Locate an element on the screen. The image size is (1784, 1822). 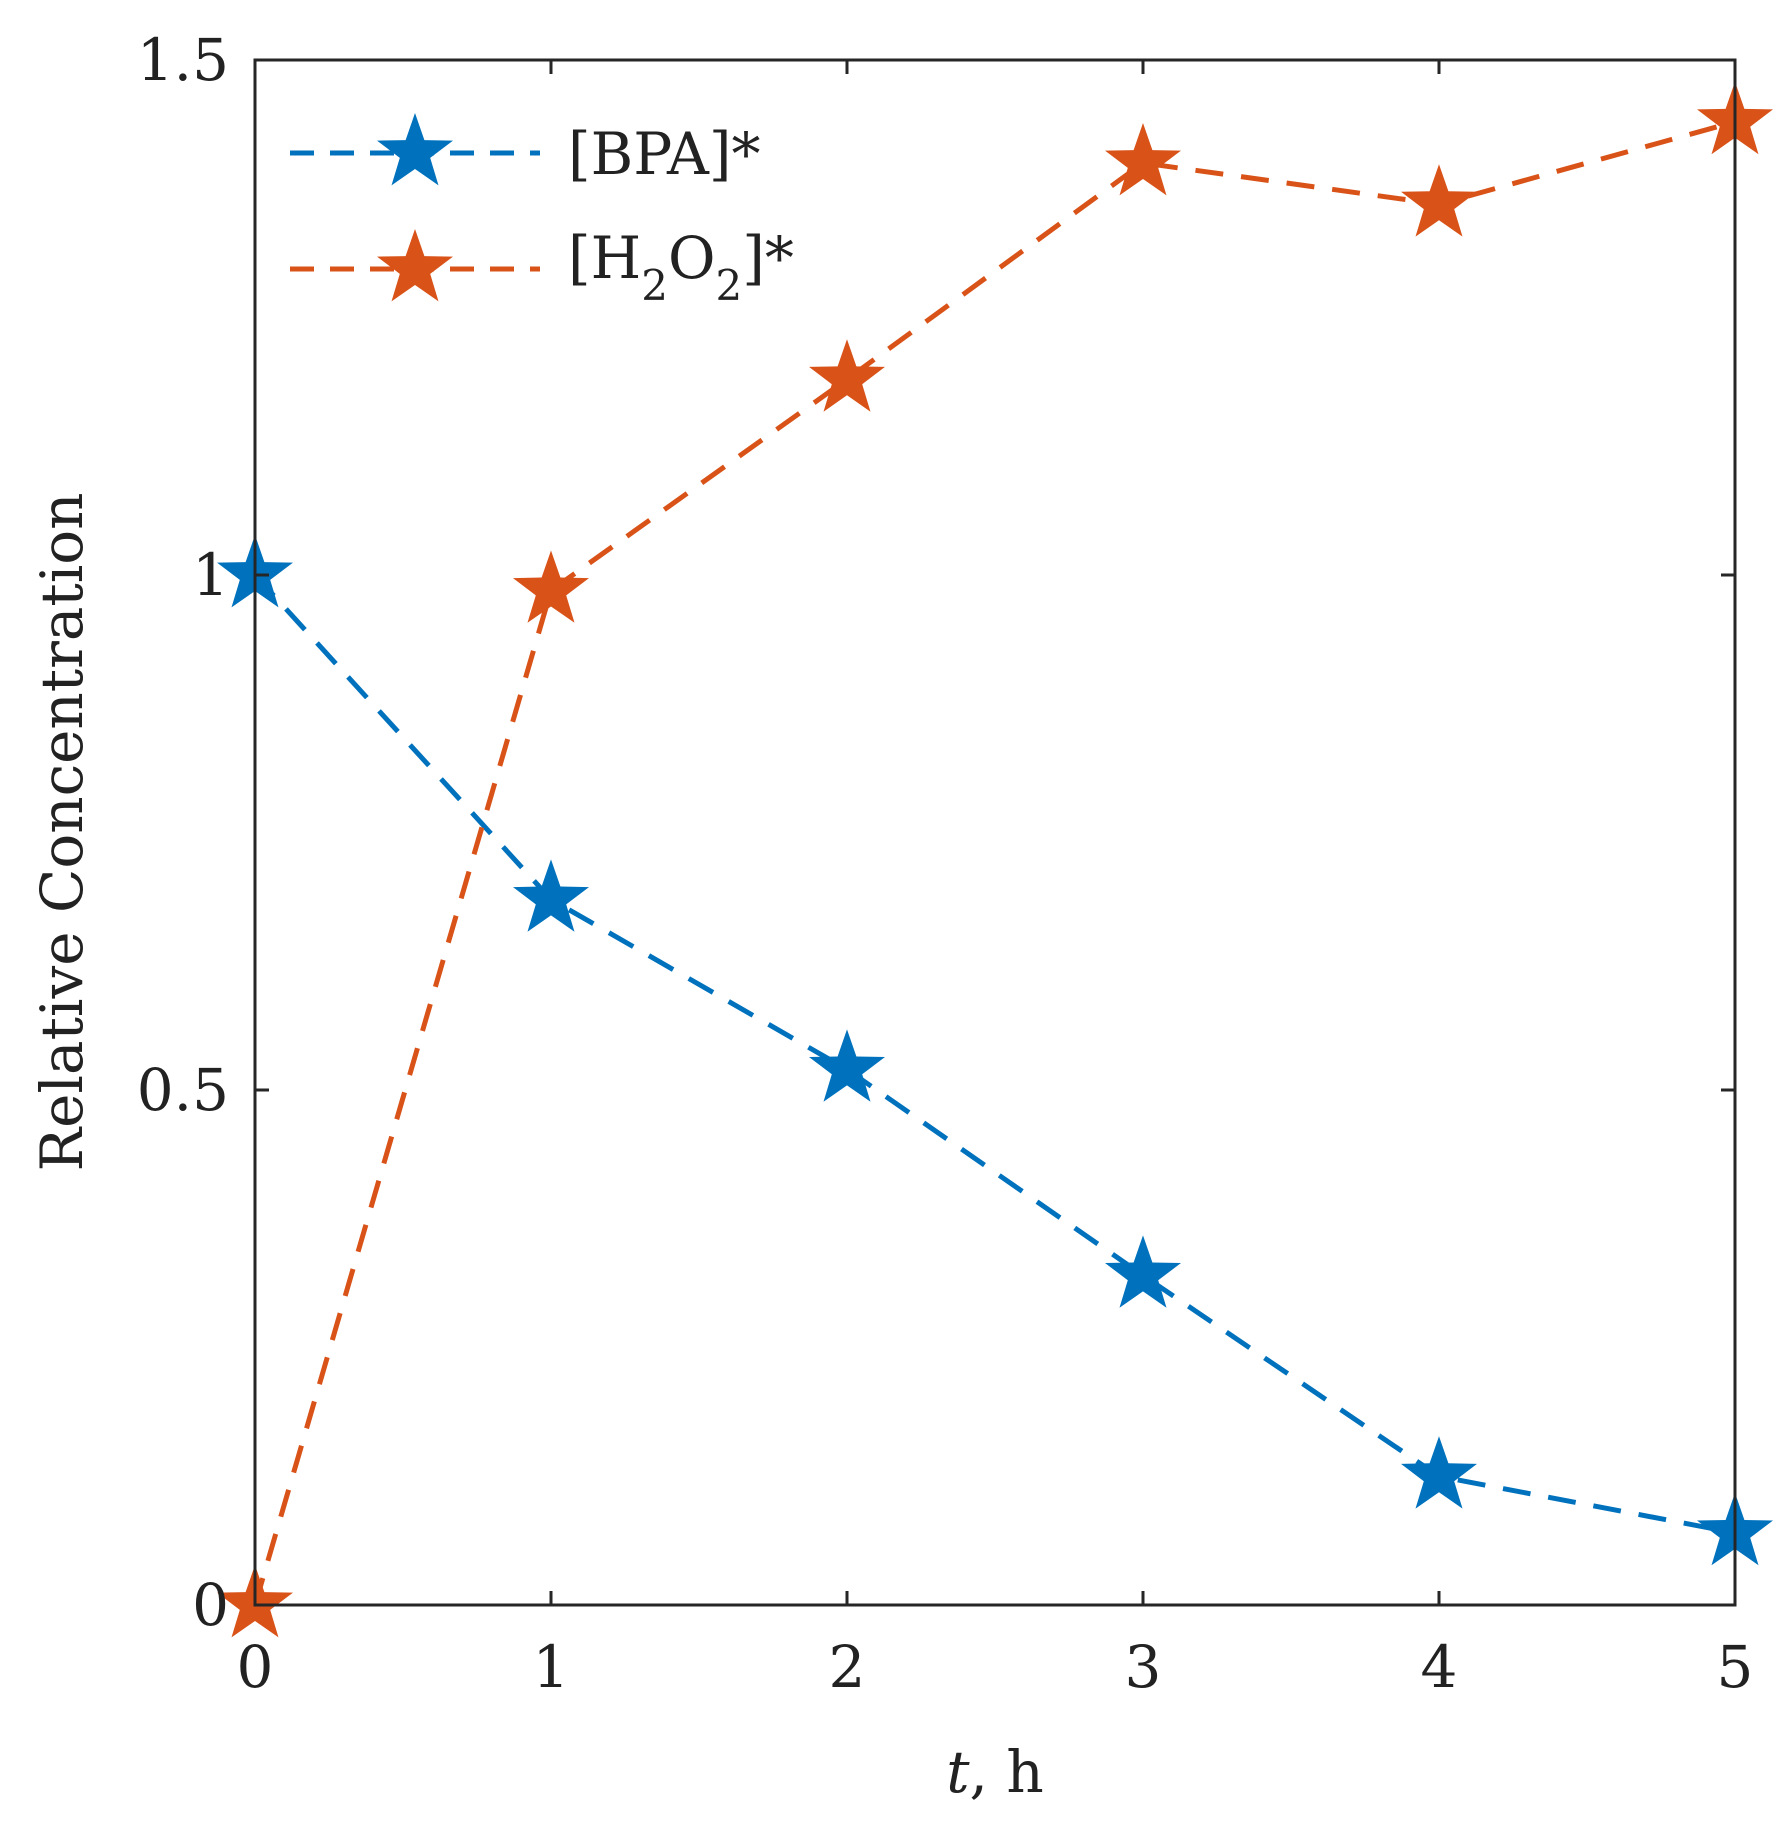
legend-bpa-star is located at coordinates (415, 149).